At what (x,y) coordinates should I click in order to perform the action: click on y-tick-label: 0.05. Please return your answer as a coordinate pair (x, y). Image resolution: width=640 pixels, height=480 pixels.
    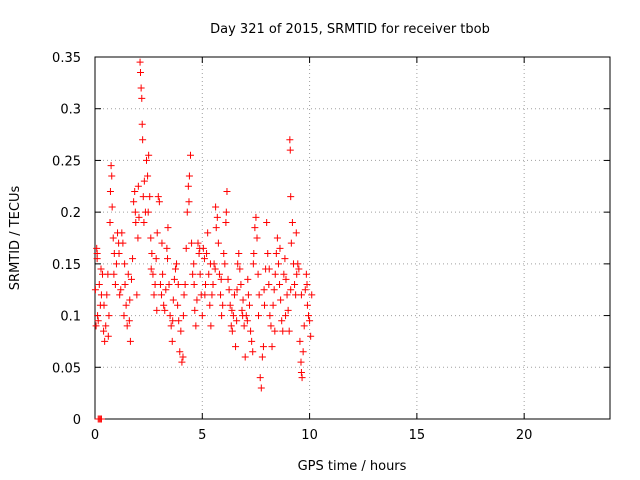
    Looking at the image, I should click on (66, 368).